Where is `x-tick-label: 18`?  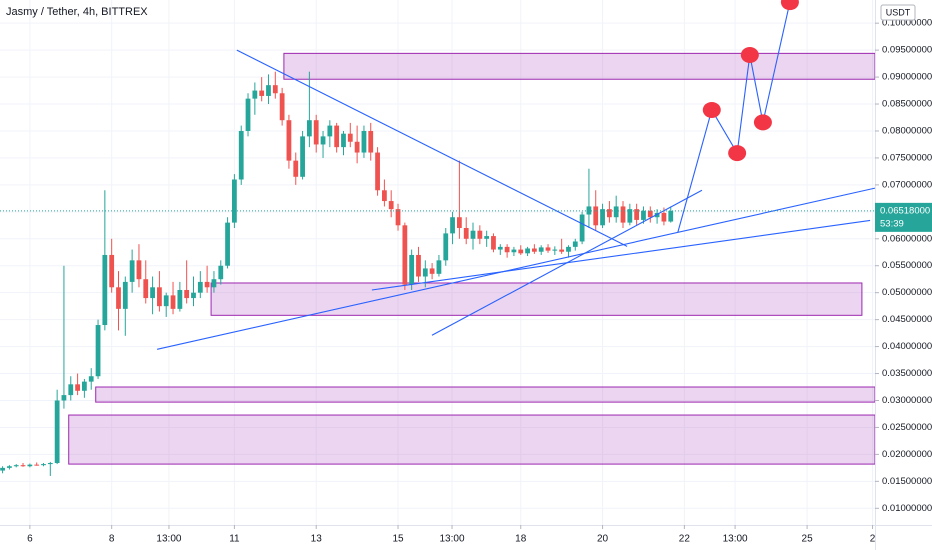 x-tick-label: 18 is located at coordinates (521, 539).